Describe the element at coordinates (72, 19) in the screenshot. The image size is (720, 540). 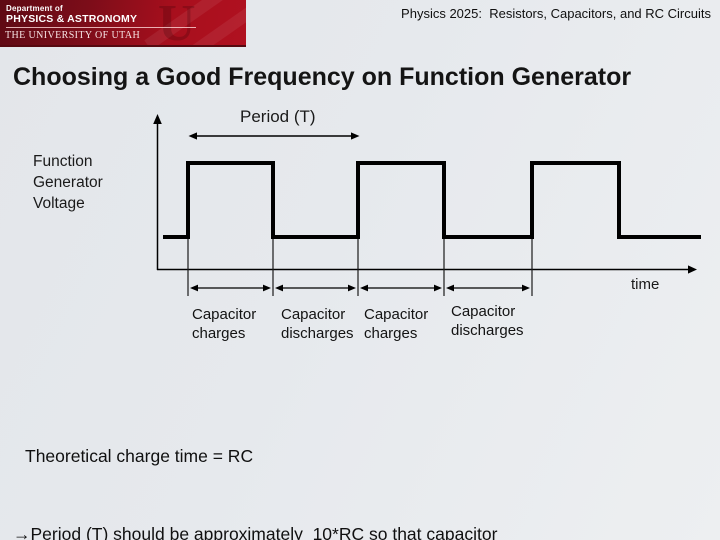
I see `banner-physics-astronomy-line: PHYSICS & ASTRONOMY` at that location.